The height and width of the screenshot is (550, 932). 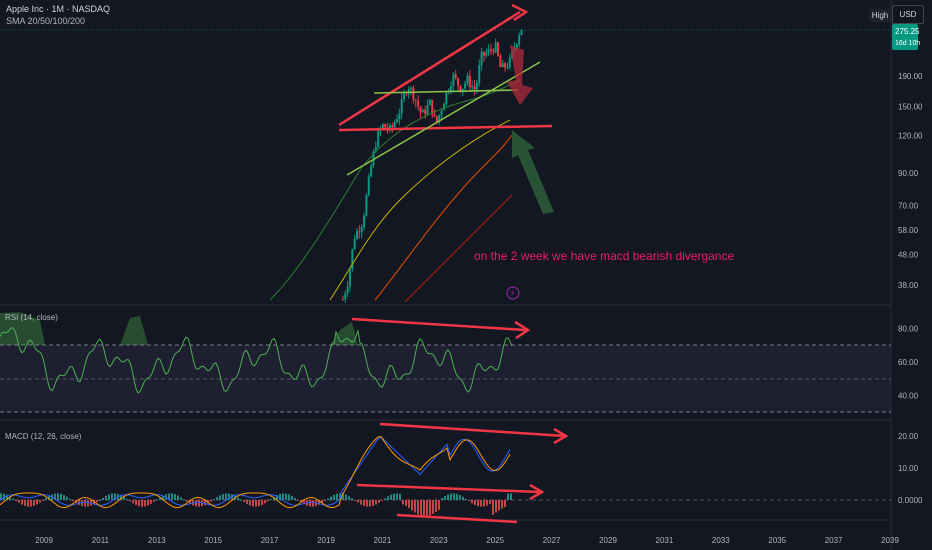 I want to click on trendline-arrowhead, so click(x=520, y=12).